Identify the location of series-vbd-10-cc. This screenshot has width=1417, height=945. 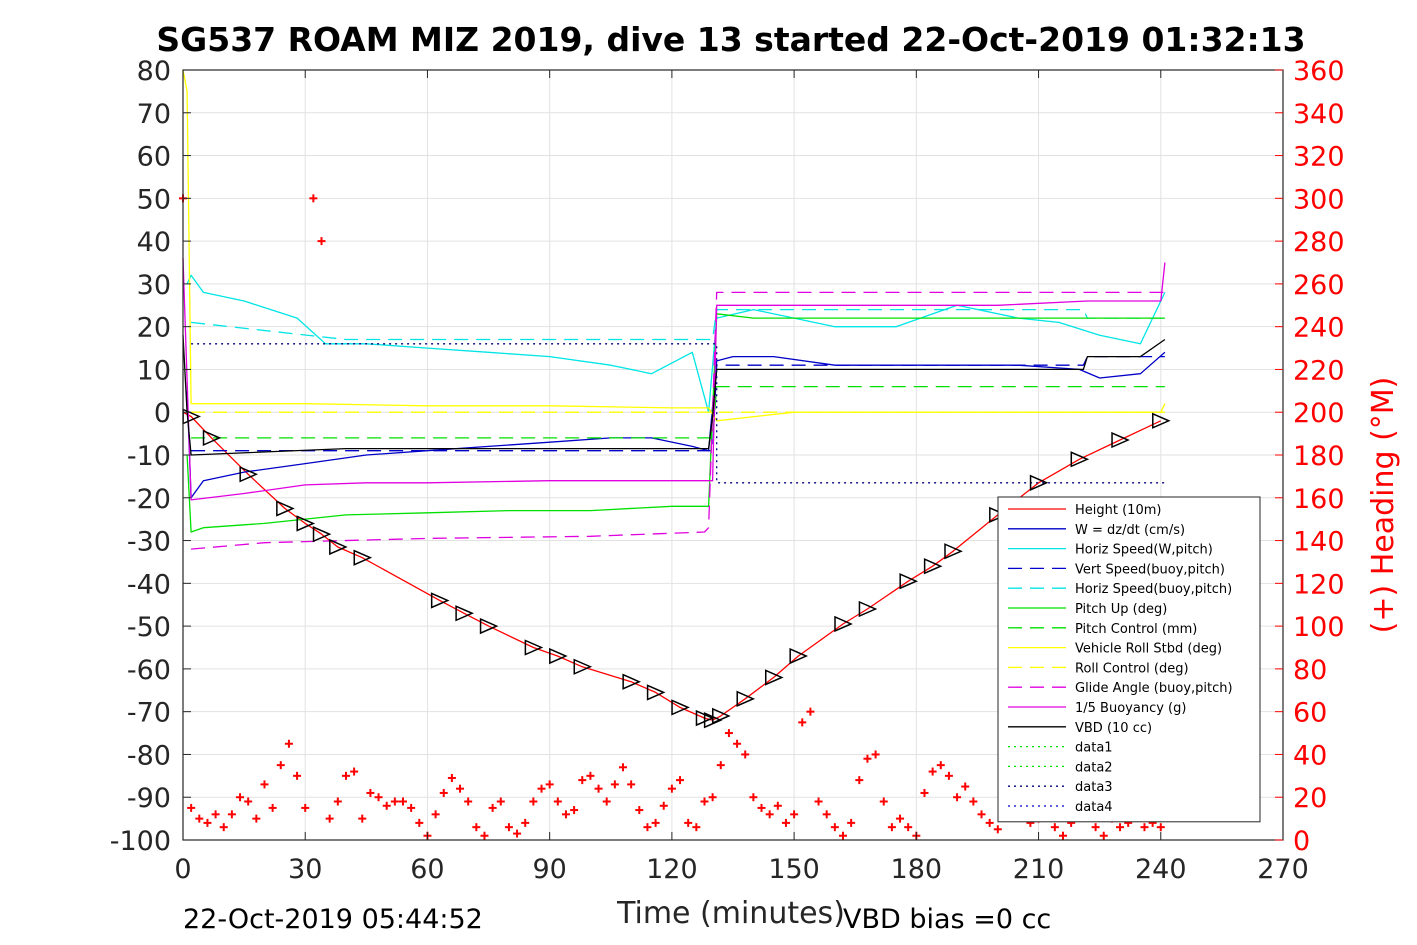
(674, 395).